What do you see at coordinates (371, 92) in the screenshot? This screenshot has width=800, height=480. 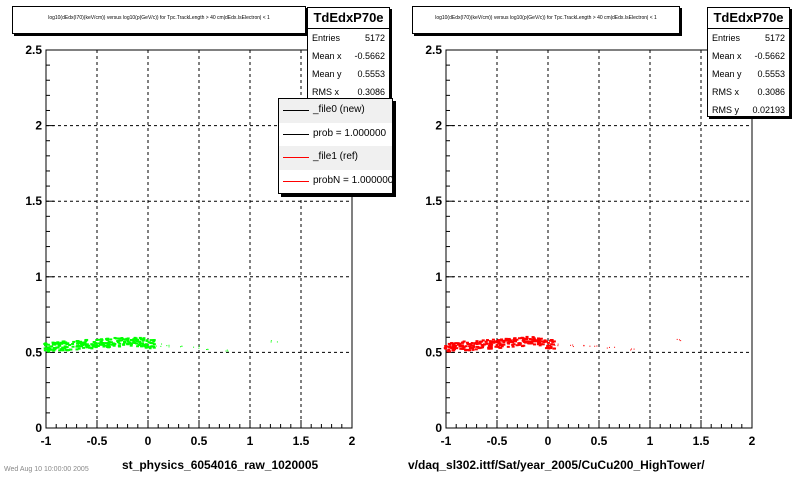 I see `stats-value: 0.3086` at bounding box center [371, 92].